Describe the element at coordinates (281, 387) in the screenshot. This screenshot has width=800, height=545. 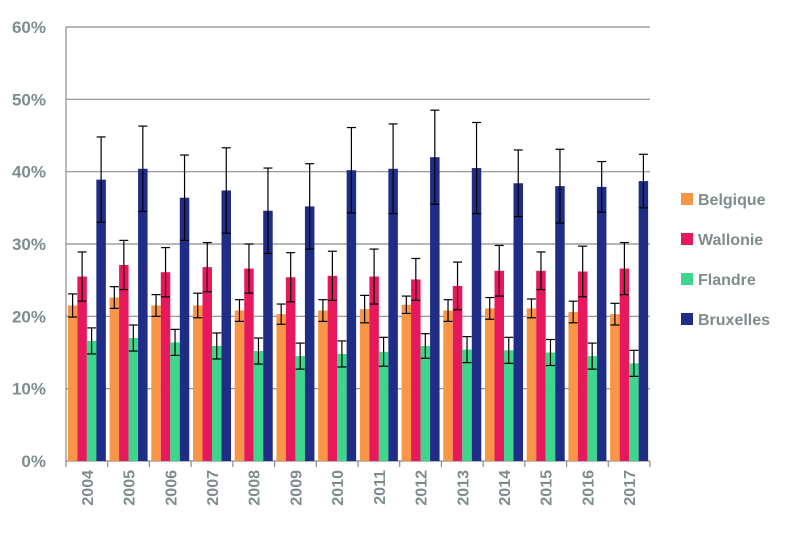
I see `bar-belgique-2009` at that location.